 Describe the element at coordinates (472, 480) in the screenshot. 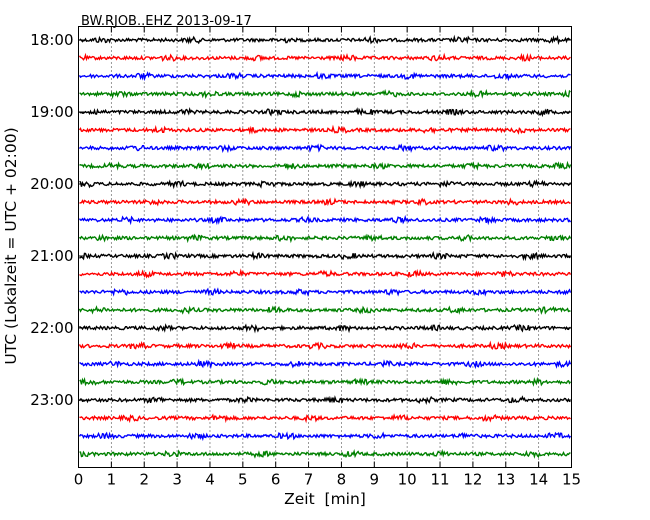

I see `x-tick-label: 12` at that location.